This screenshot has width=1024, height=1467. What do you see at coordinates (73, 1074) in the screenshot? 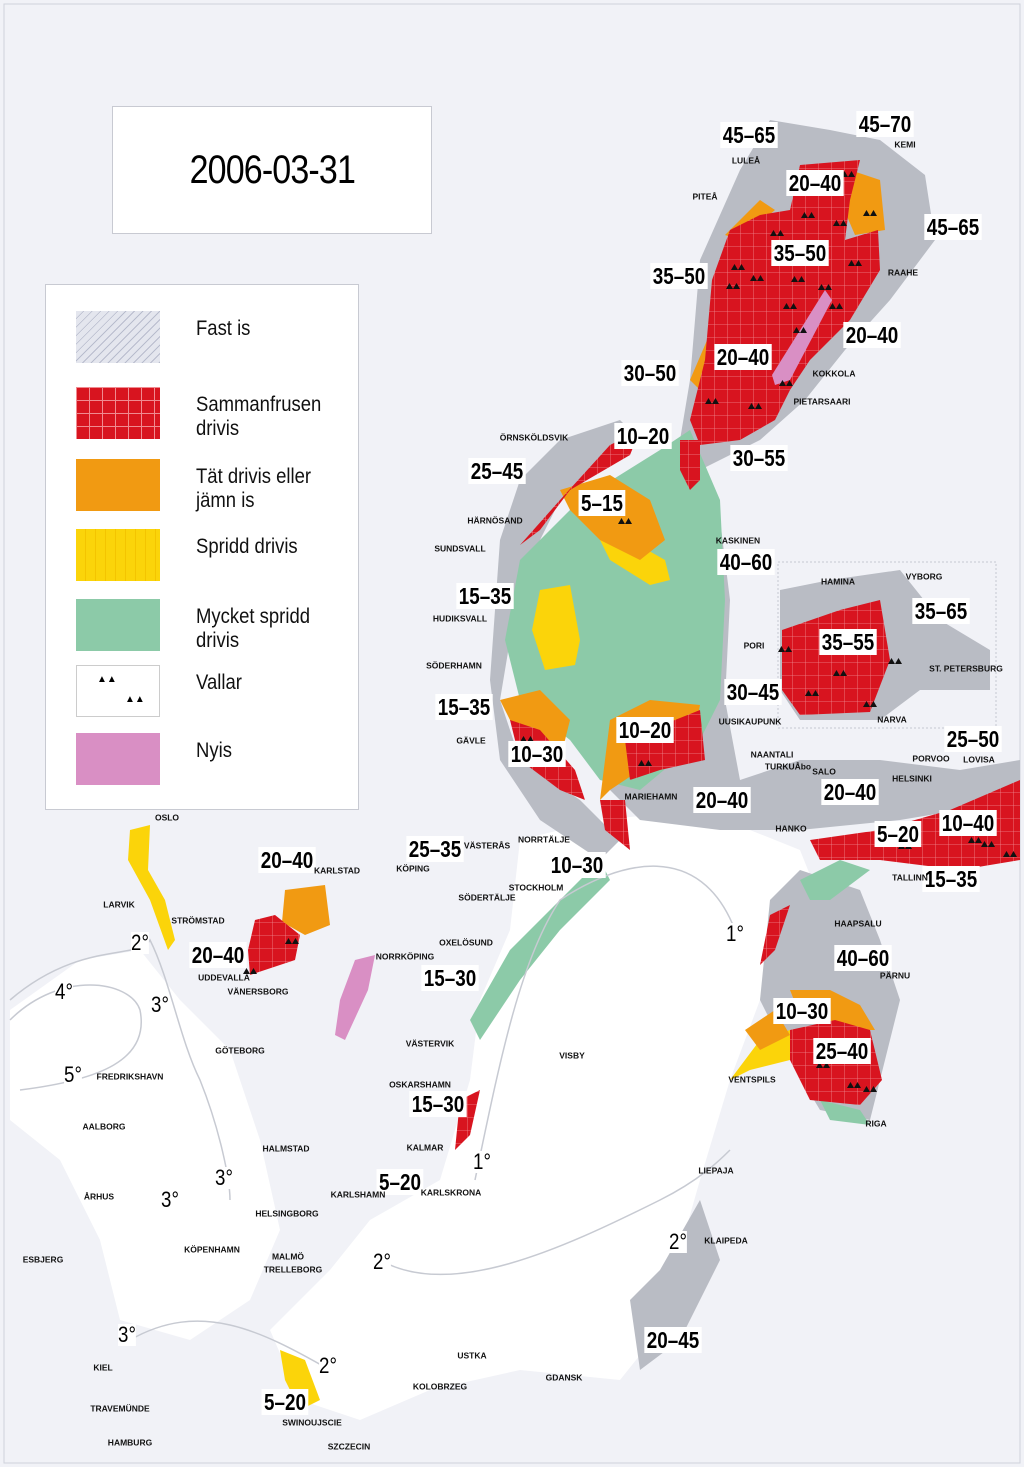
I see `water-temperature-label: 5°` at bounding box center [73, 1074].